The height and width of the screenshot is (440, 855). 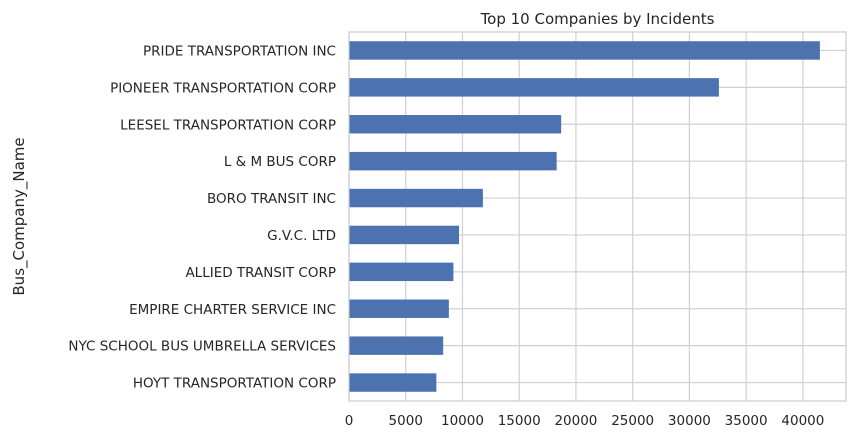 What do you see at coordinates (349, 421) in the screenshot?
I see `x-tick-label: 0` at bounding box center [349, 421].